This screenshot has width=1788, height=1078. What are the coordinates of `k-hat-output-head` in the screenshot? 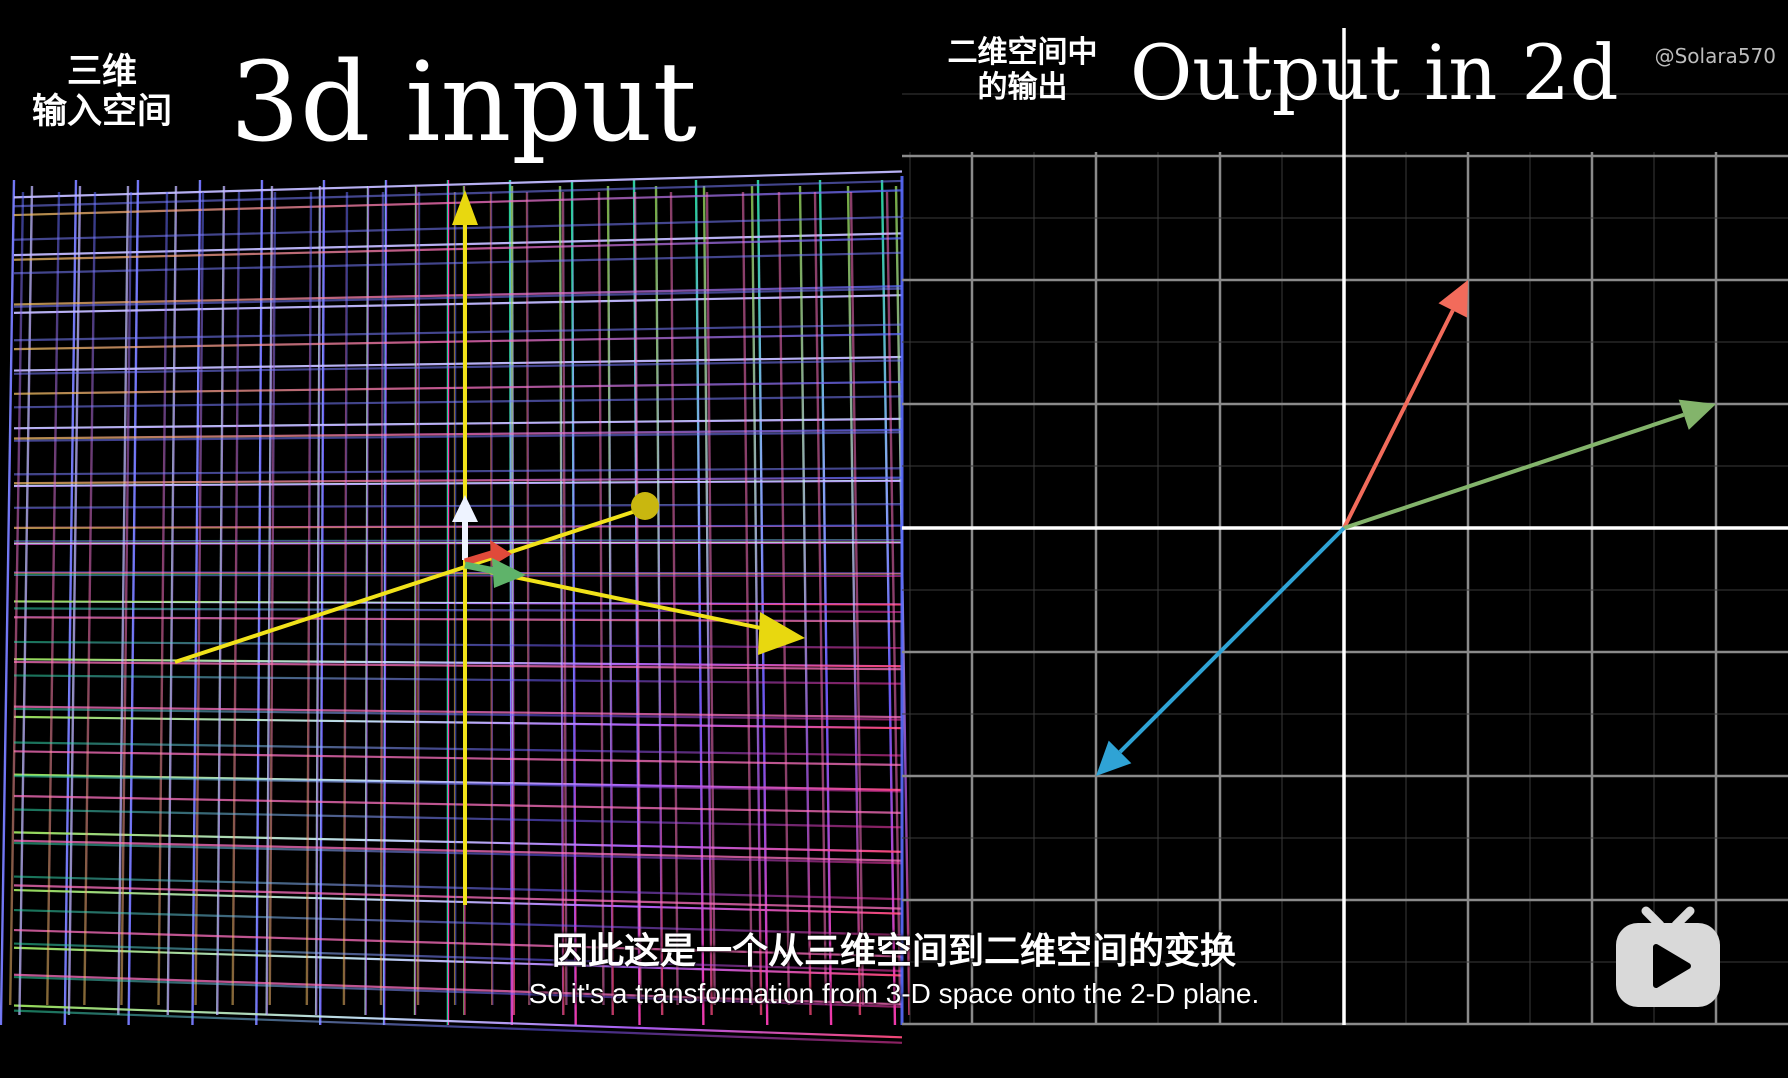 It's located at (1114, 758).